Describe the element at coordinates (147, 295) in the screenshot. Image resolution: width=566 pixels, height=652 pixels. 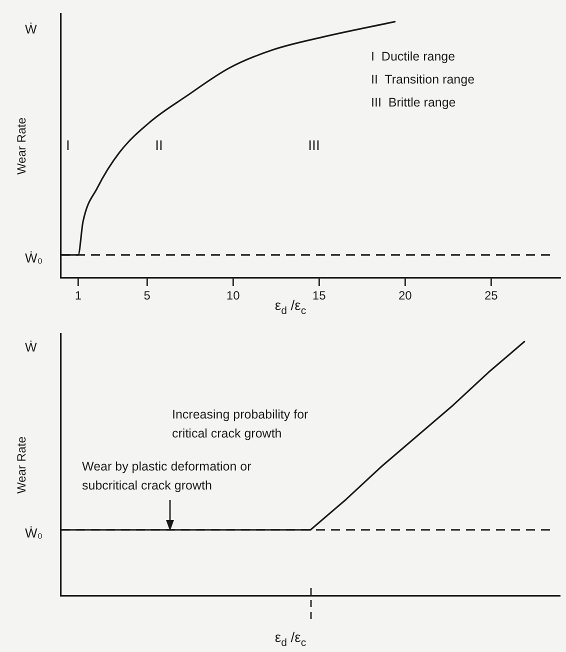
I see `x-tick-label: 5` at that location.